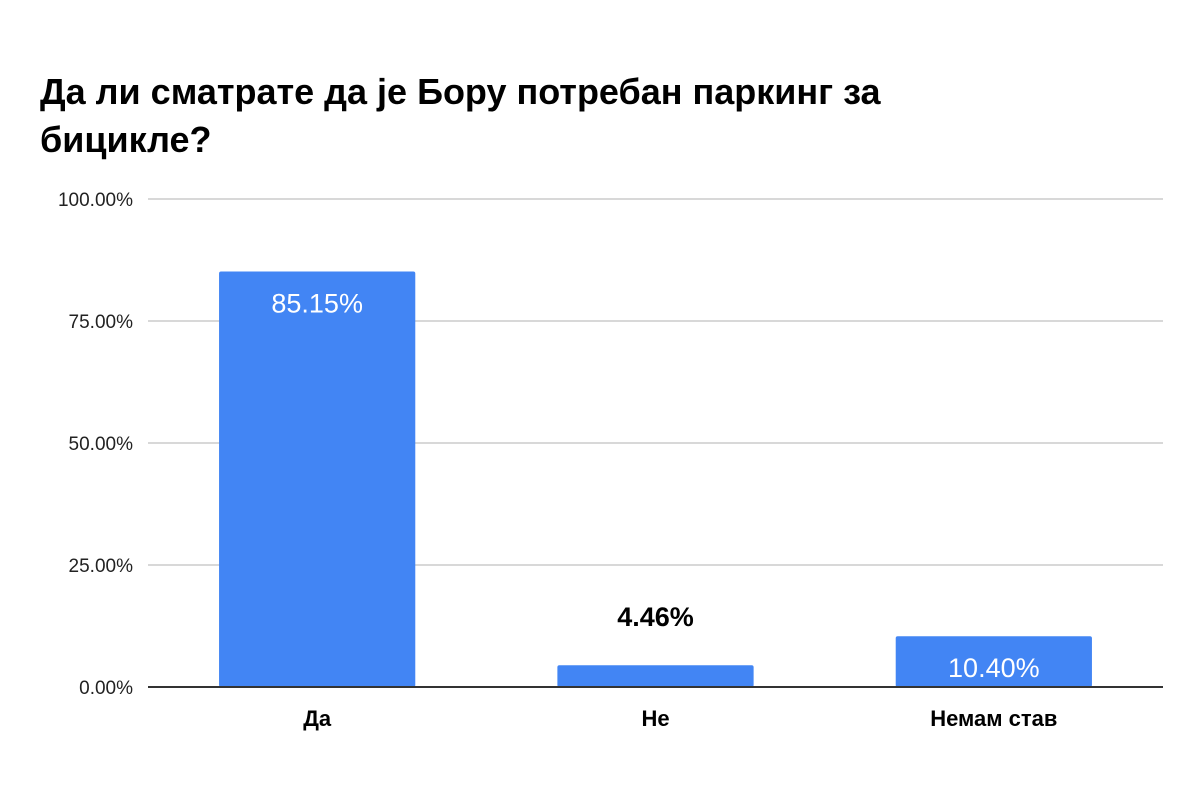  I want to click on x-category-label: Немам став, so click(993, 718).